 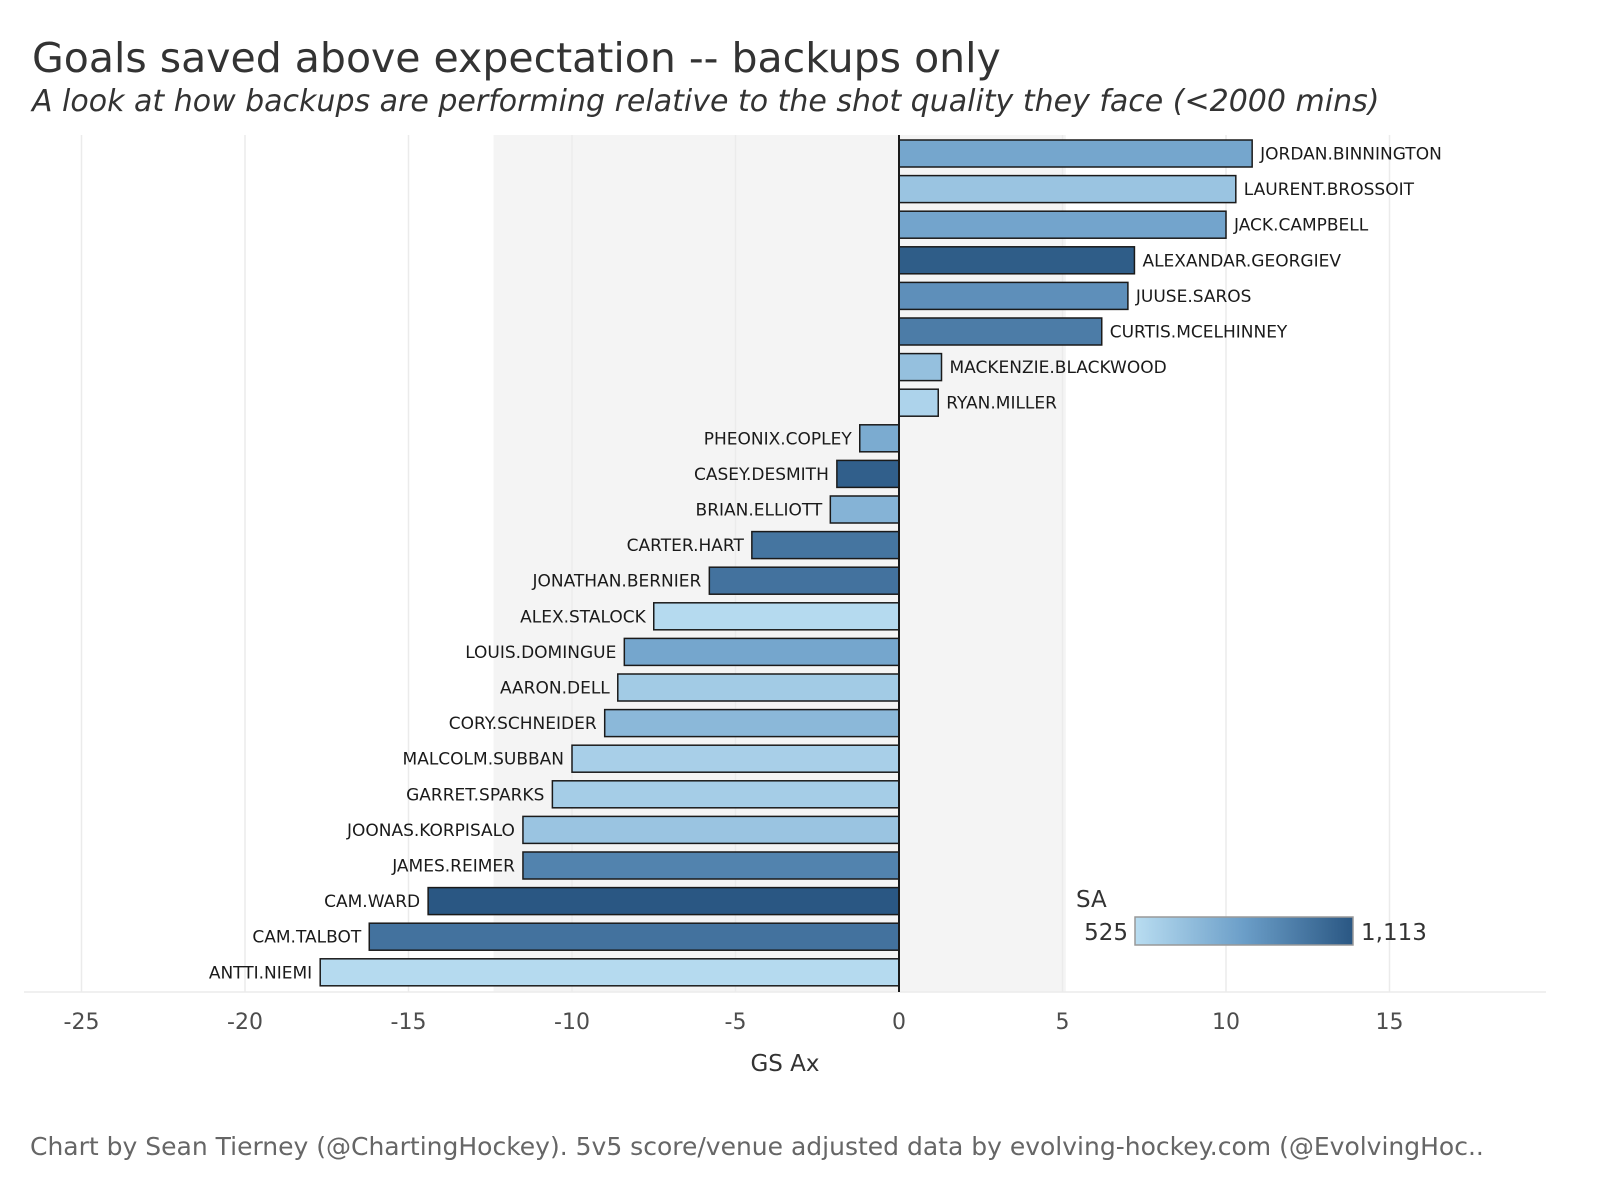 I want to click on bar-label: ALEXANDAR.GEORGIEV, so click(x=1241, y=261).